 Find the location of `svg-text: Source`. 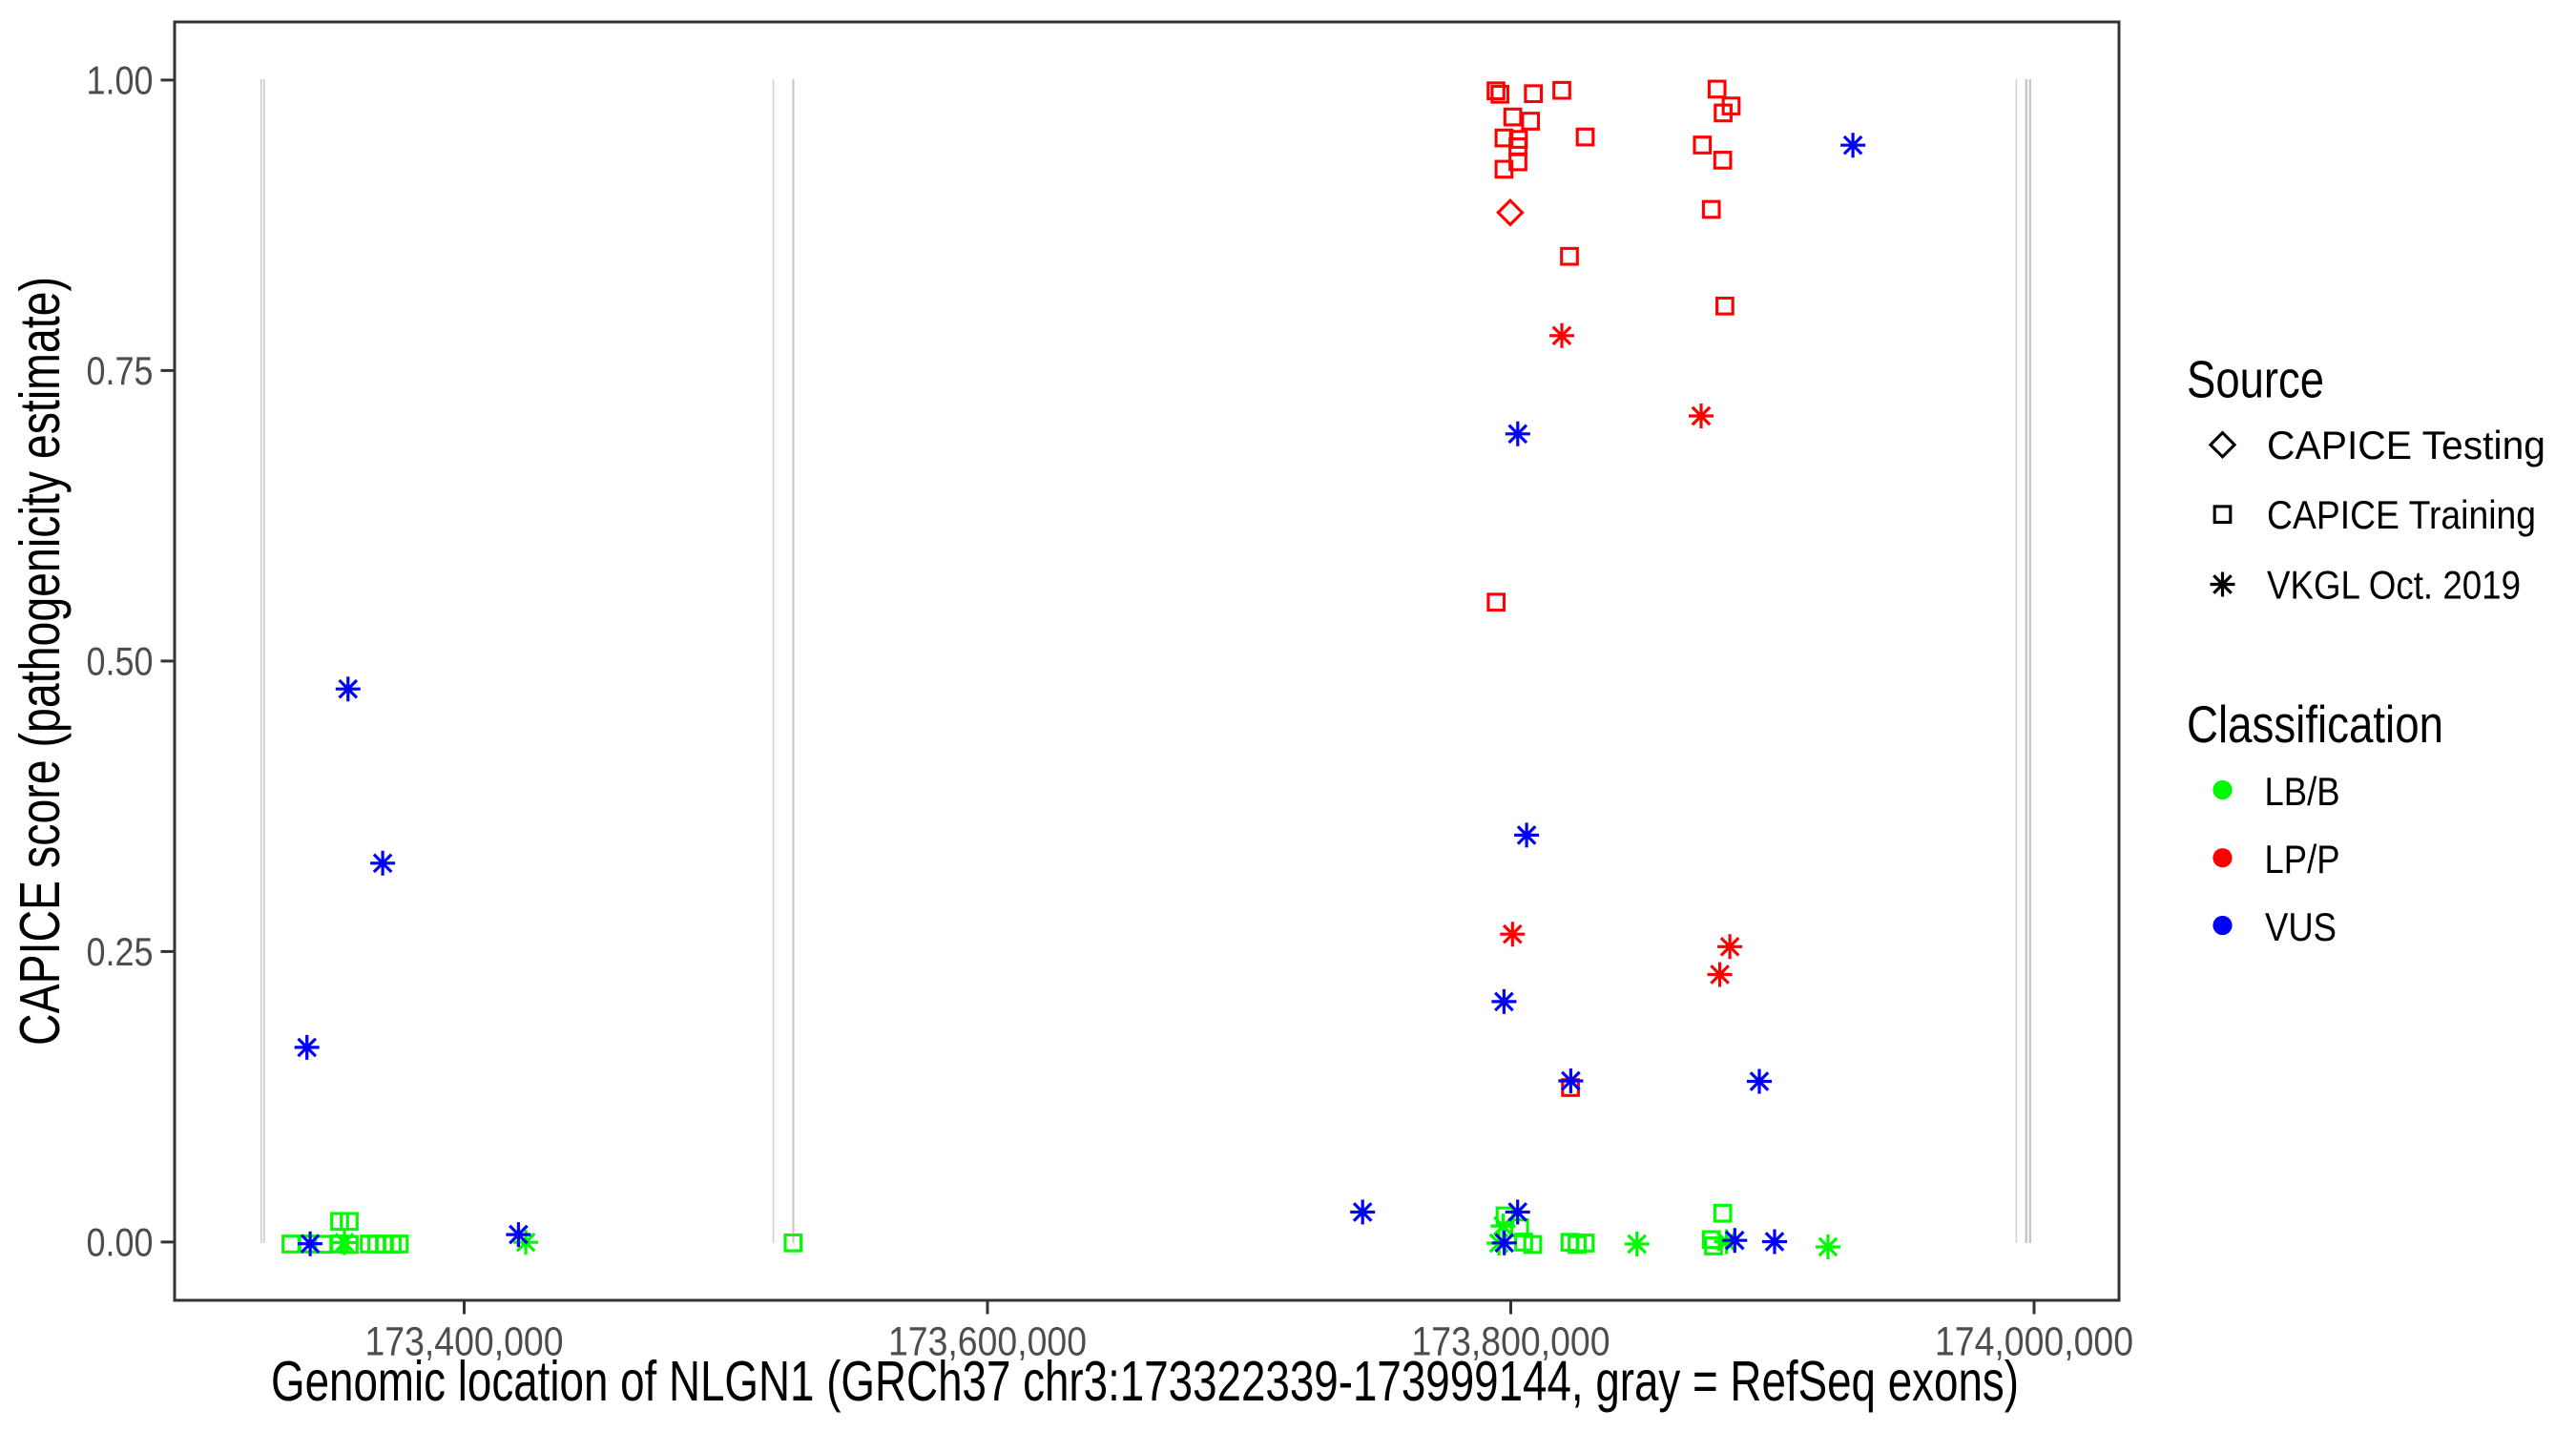

svg-text: Source is located at coordinates (2255, 379).